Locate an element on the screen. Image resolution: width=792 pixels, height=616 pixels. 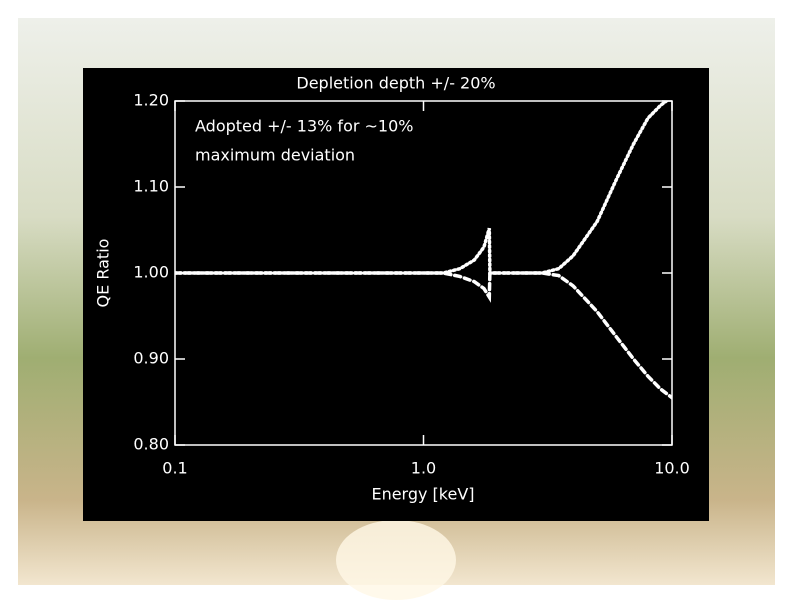
y-axis-label: QE Ratio is located at coordinates (103, 273).